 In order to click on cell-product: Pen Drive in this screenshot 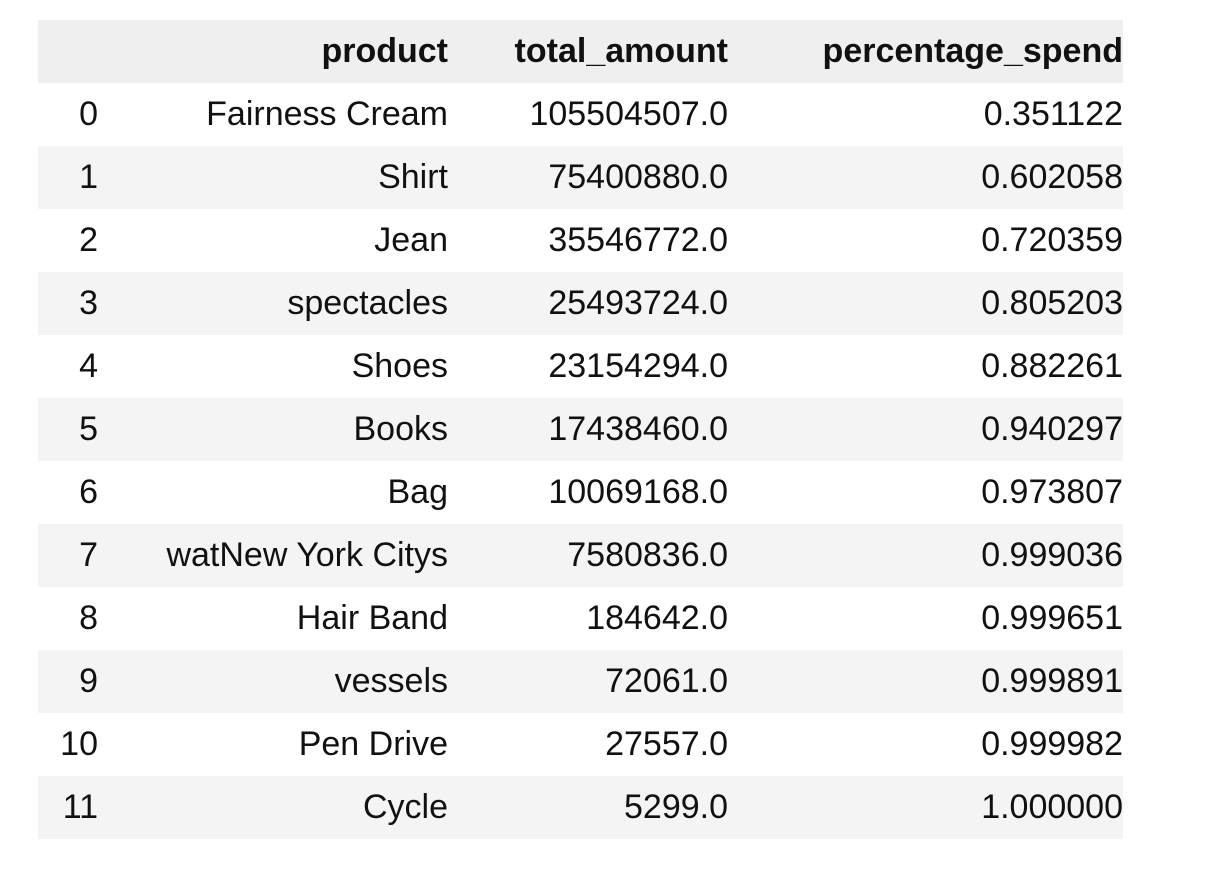, I will do `click(373, 744)`.